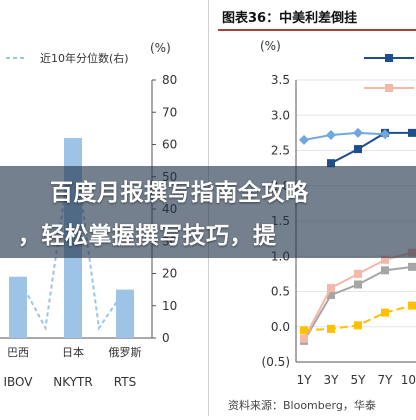 The image size is (416, 420). Describe the element at coordinates (84, 58) in the screenshot. I see `legend-label: 近10年分位数(右)` at that location.